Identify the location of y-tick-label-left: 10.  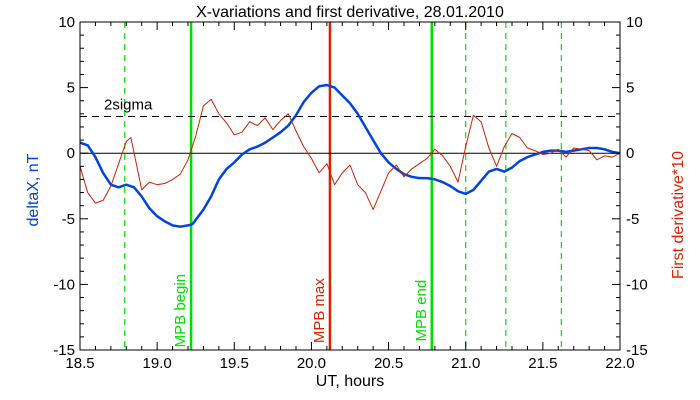
(66, 22).